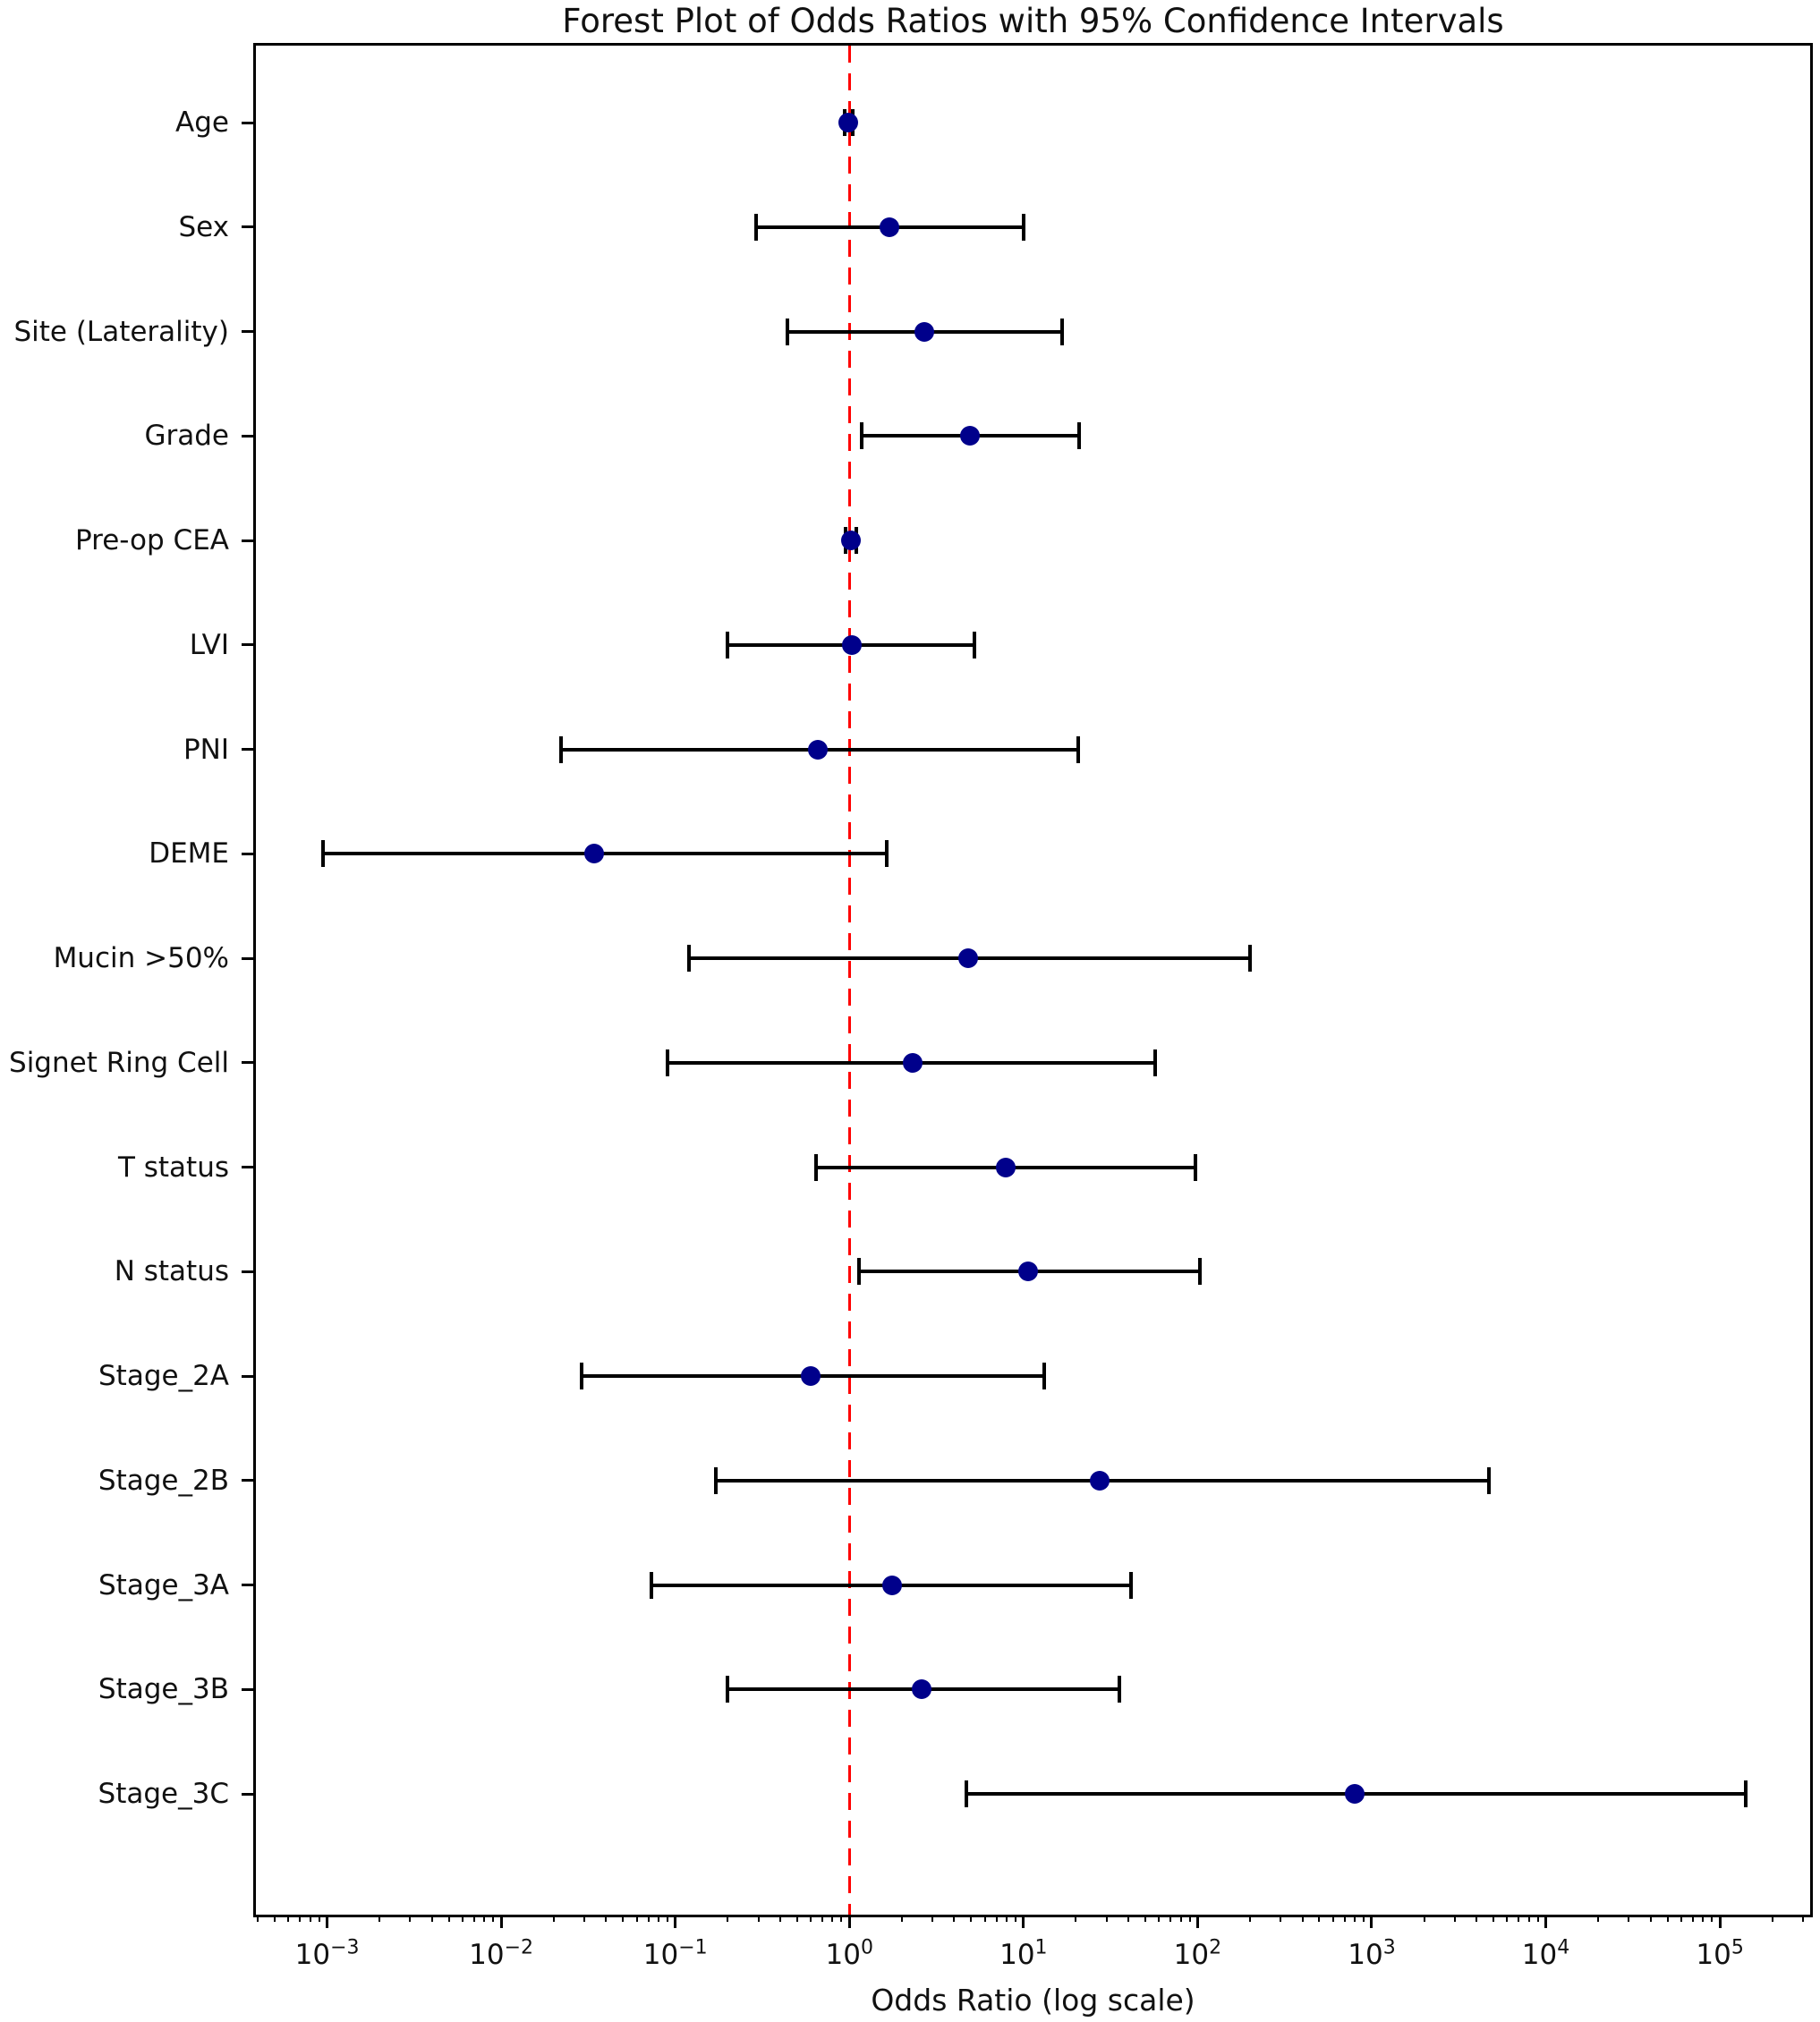  I want to click on y-tick-deme, so click(247, 854).